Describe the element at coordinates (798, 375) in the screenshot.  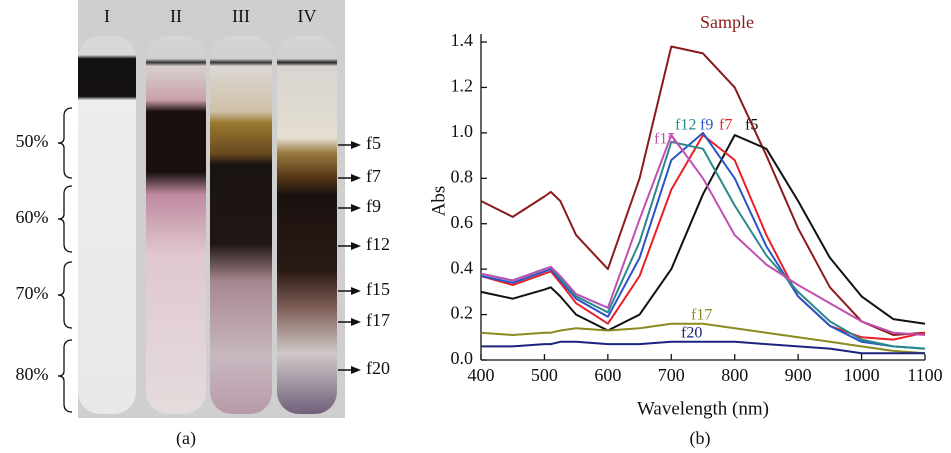
I see `x-tick-label: 900` at that location.